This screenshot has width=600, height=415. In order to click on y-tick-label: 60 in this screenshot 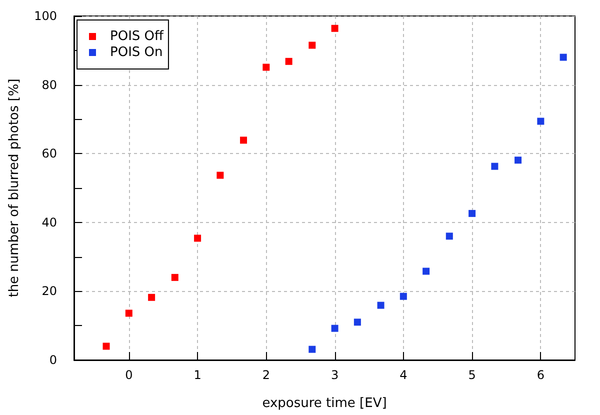, I will do `click(49, 153)`.